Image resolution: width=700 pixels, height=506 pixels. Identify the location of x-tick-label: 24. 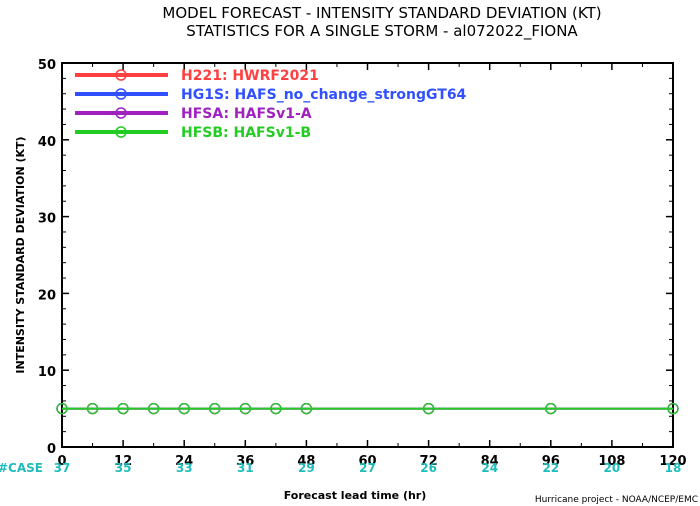
(184, 461).